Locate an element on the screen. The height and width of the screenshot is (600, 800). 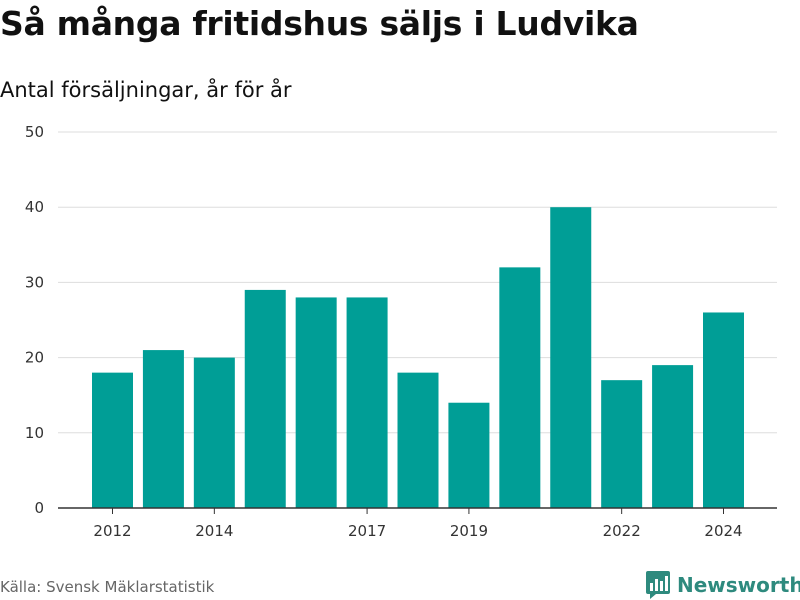
chart-title: Så många fritidshus säljs i Ludvika is located at coordinates (319, 23).